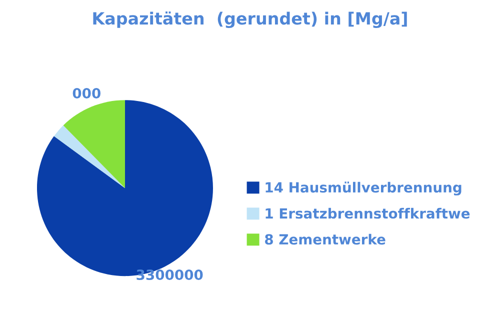  Describe the element at coordinates (364, 189) in the screenshot. I see `legend-label: 14 Hausmüllverbrennung` at that location.